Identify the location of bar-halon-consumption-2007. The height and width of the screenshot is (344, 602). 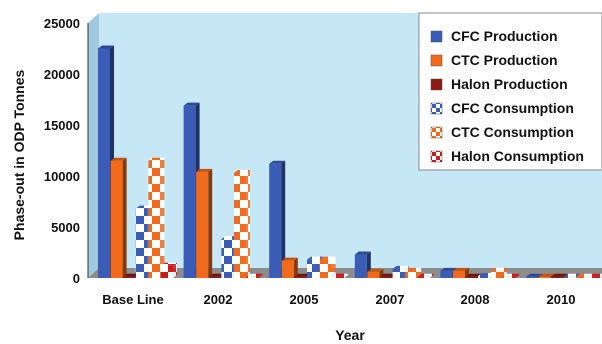
(425, 275).